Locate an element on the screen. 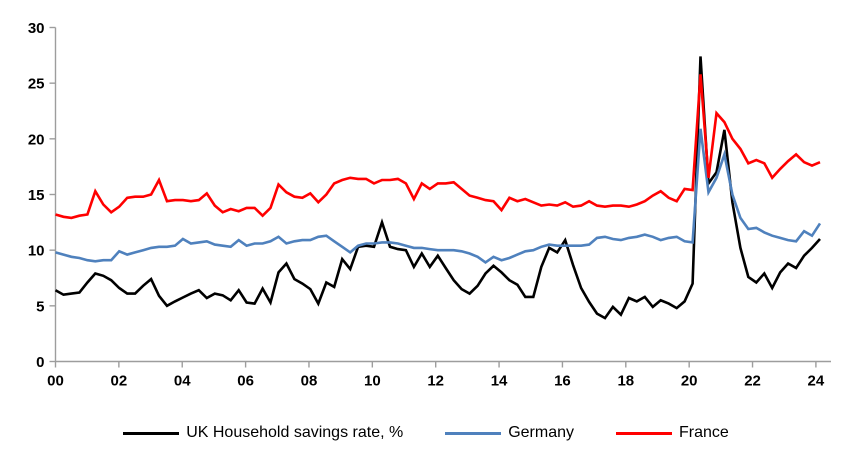 Image resolution: width=852 pixels, height=476 pixels. y-tick-label: 0 is located at coordinates (40, 362).